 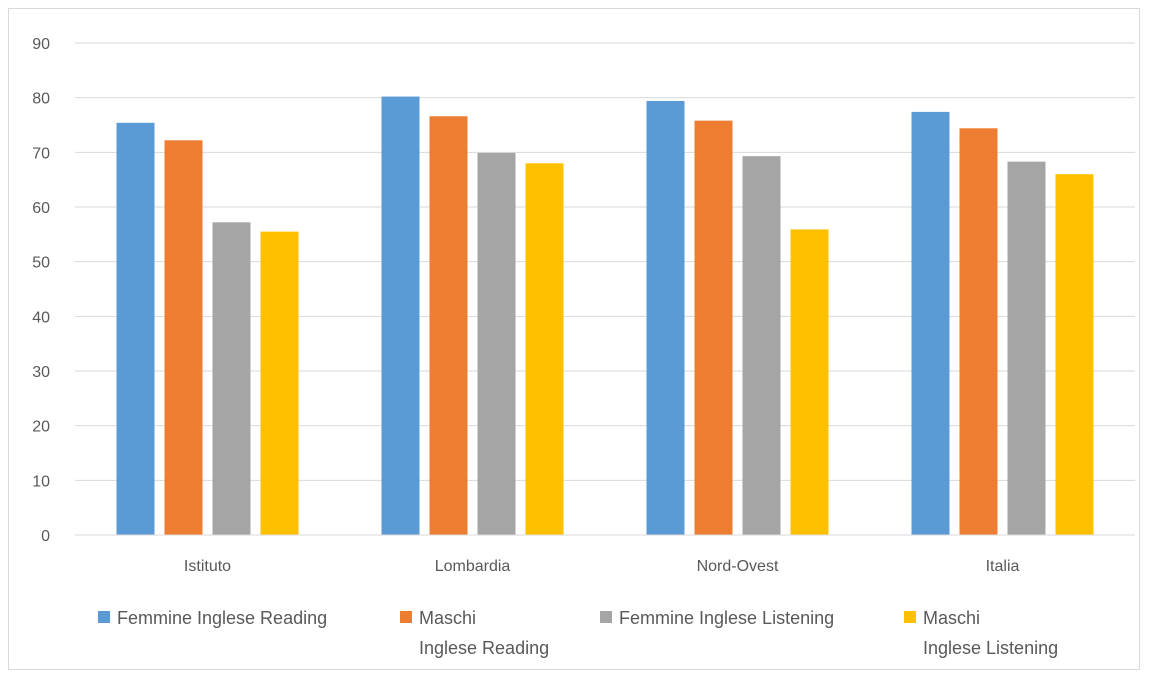 What do you see at coordinates (602, 566) in the screenshot?
I see `x-axis-ticks: Istituto Lombardia Nord-Ovest Italia` at bounding box center [602, 566].